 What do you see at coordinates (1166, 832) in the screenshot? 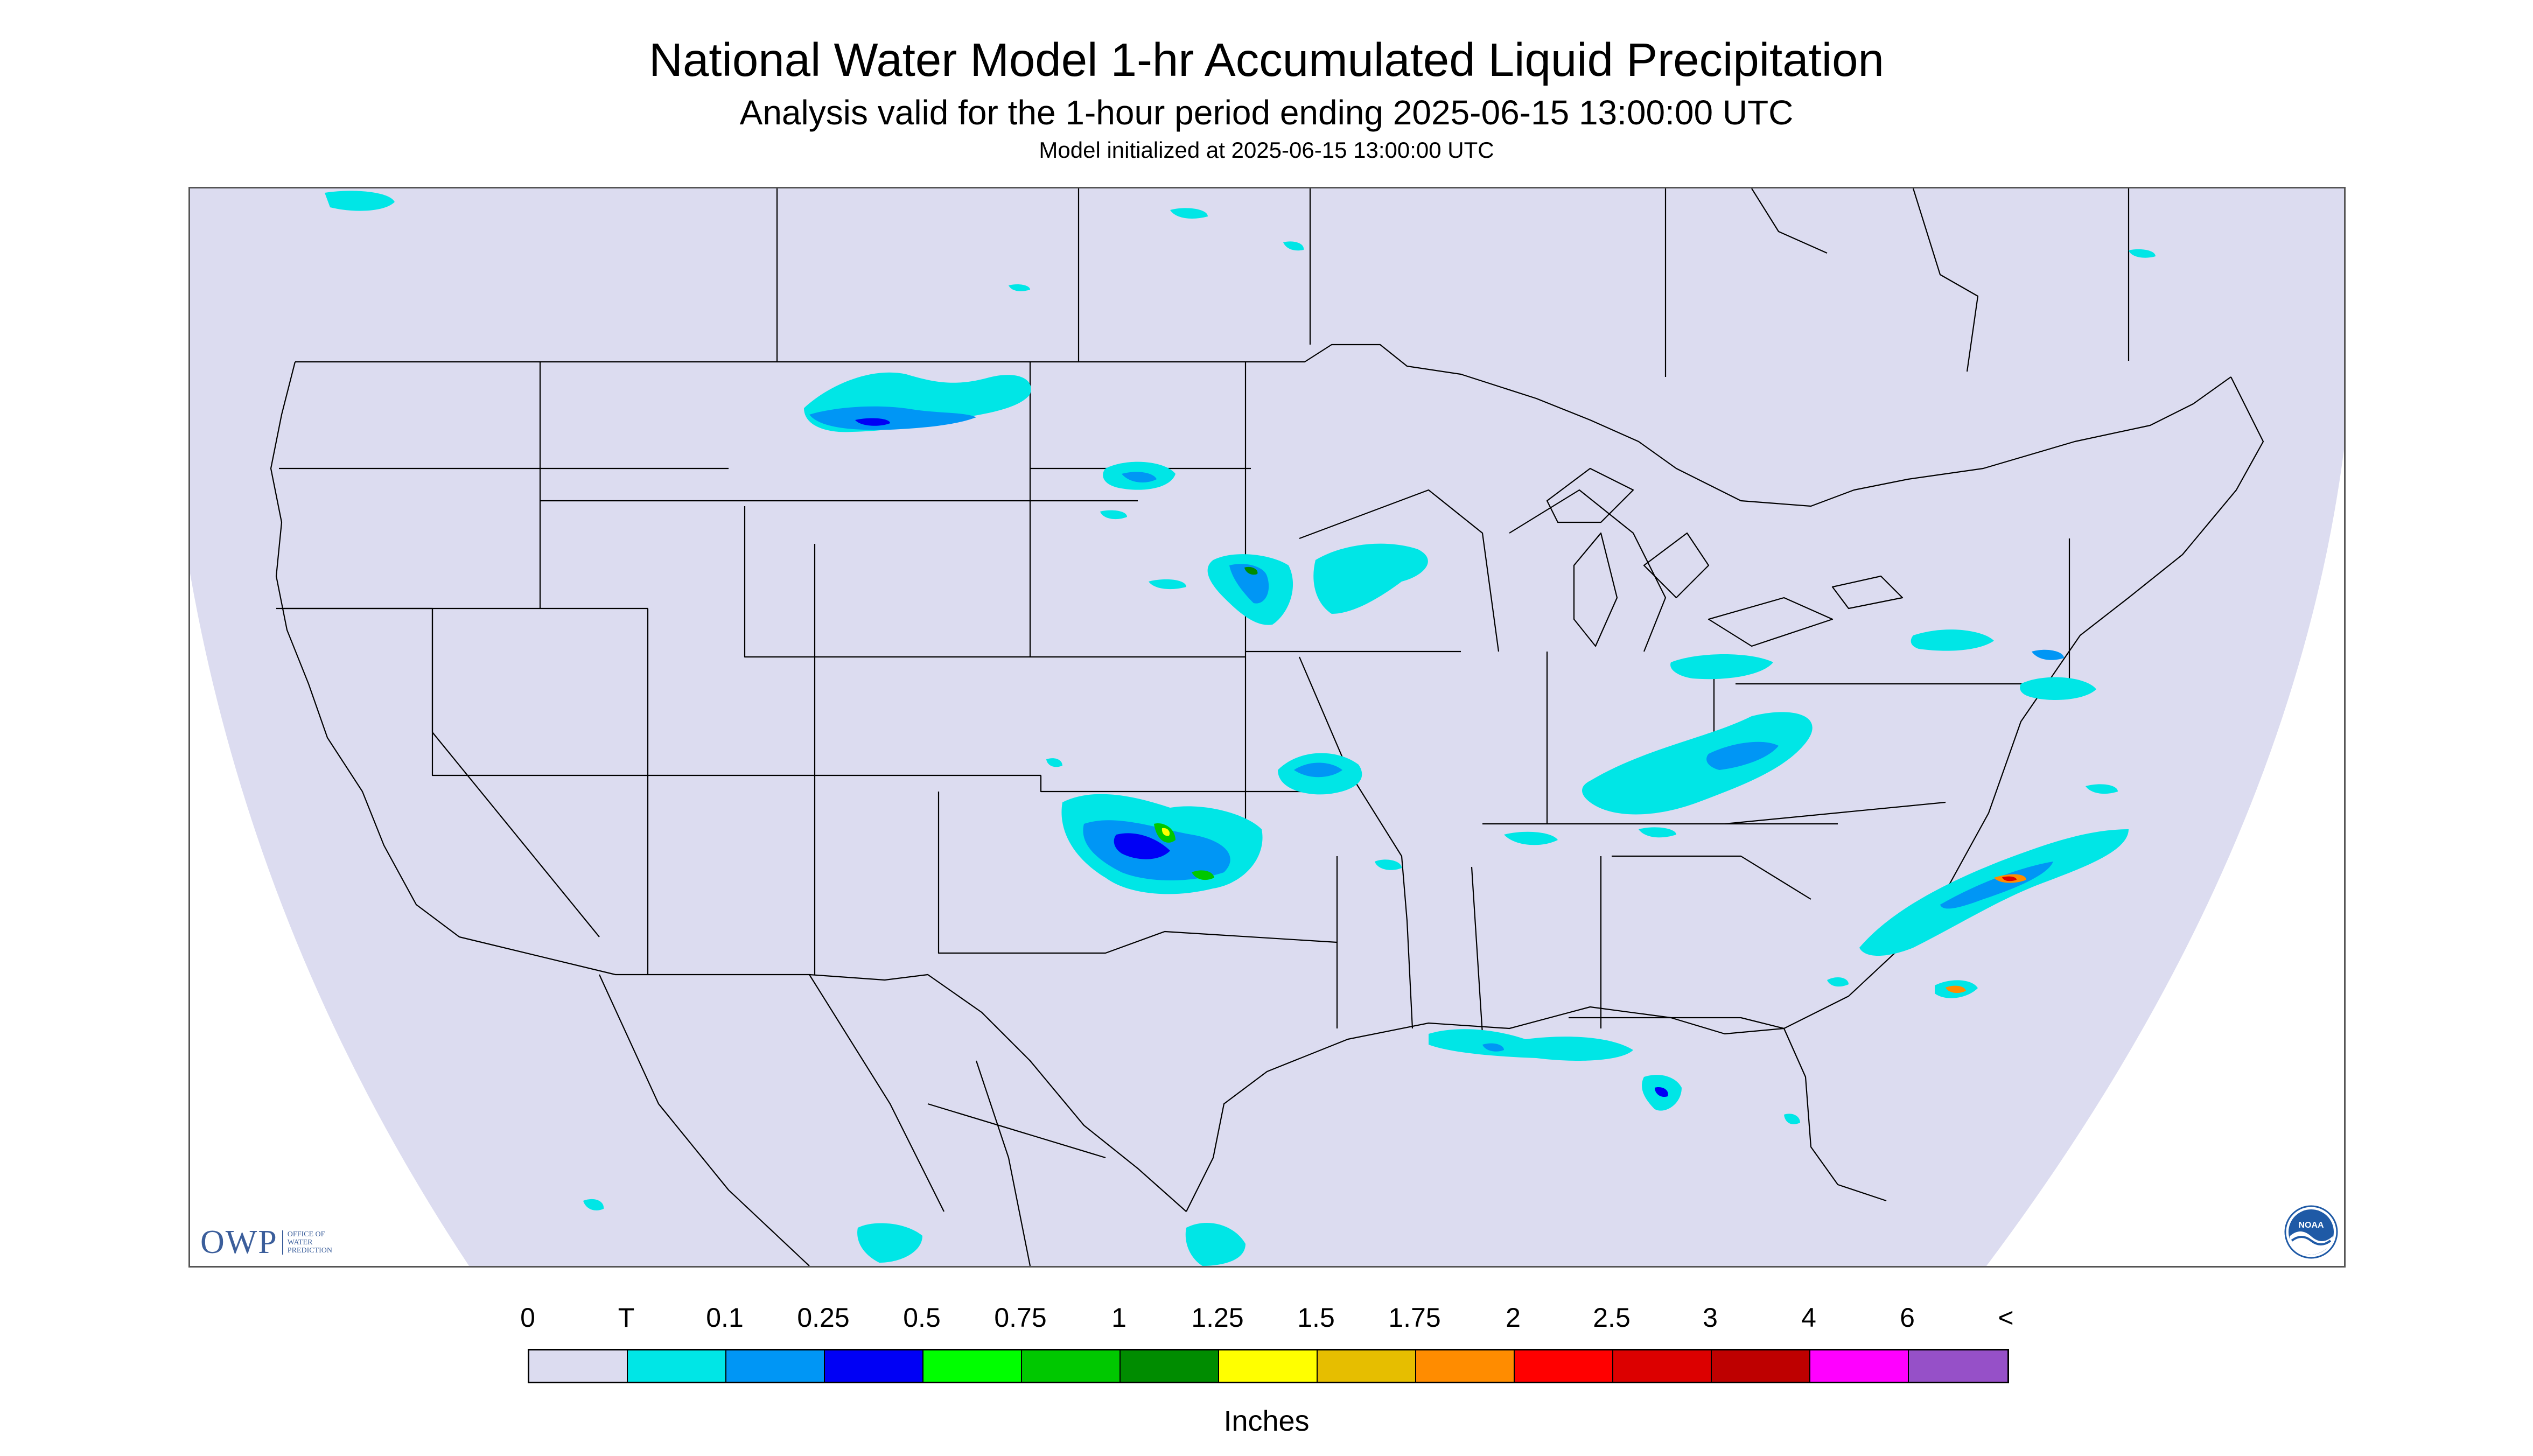
I see `precip-area-ok-max` at bounding box center [1166, 832].